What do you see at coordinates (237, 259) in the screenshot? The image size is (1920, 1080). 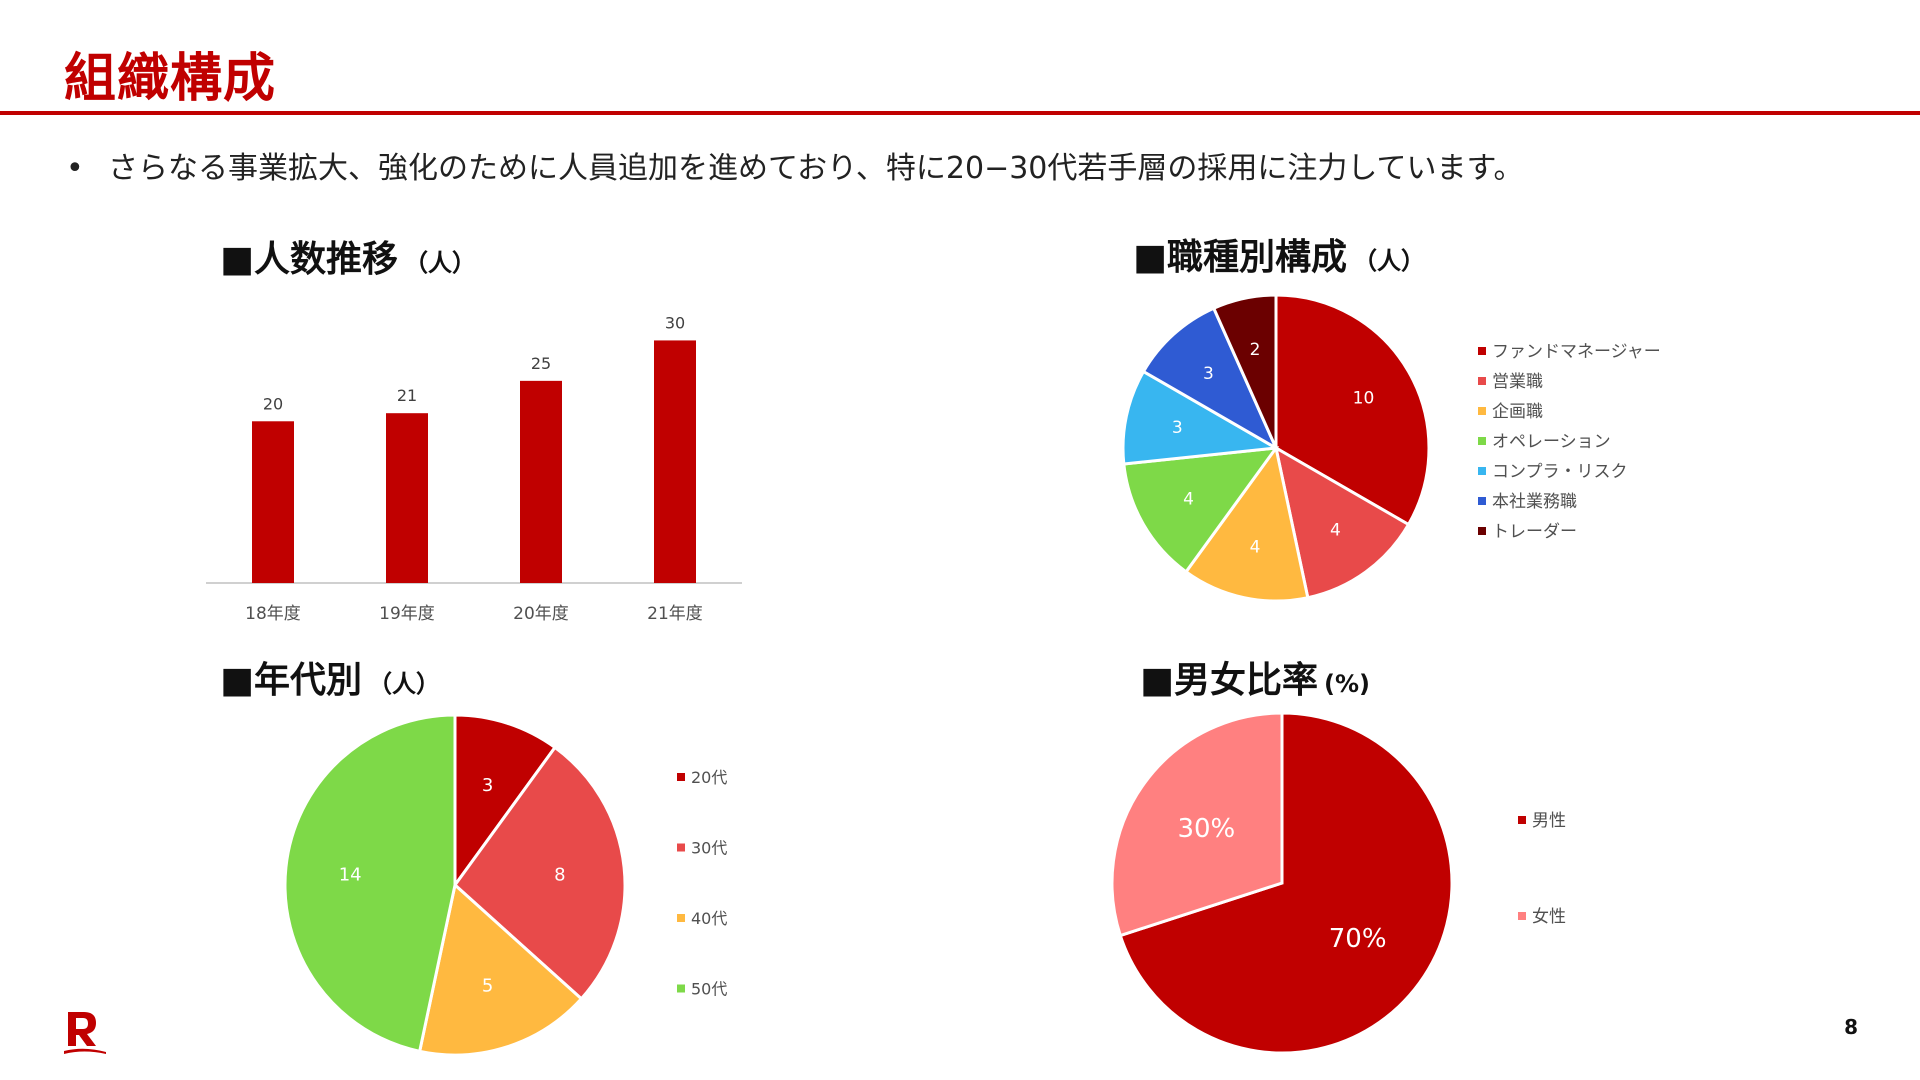 I see `headcount-marker: ■` at bounding box center [237, 259].